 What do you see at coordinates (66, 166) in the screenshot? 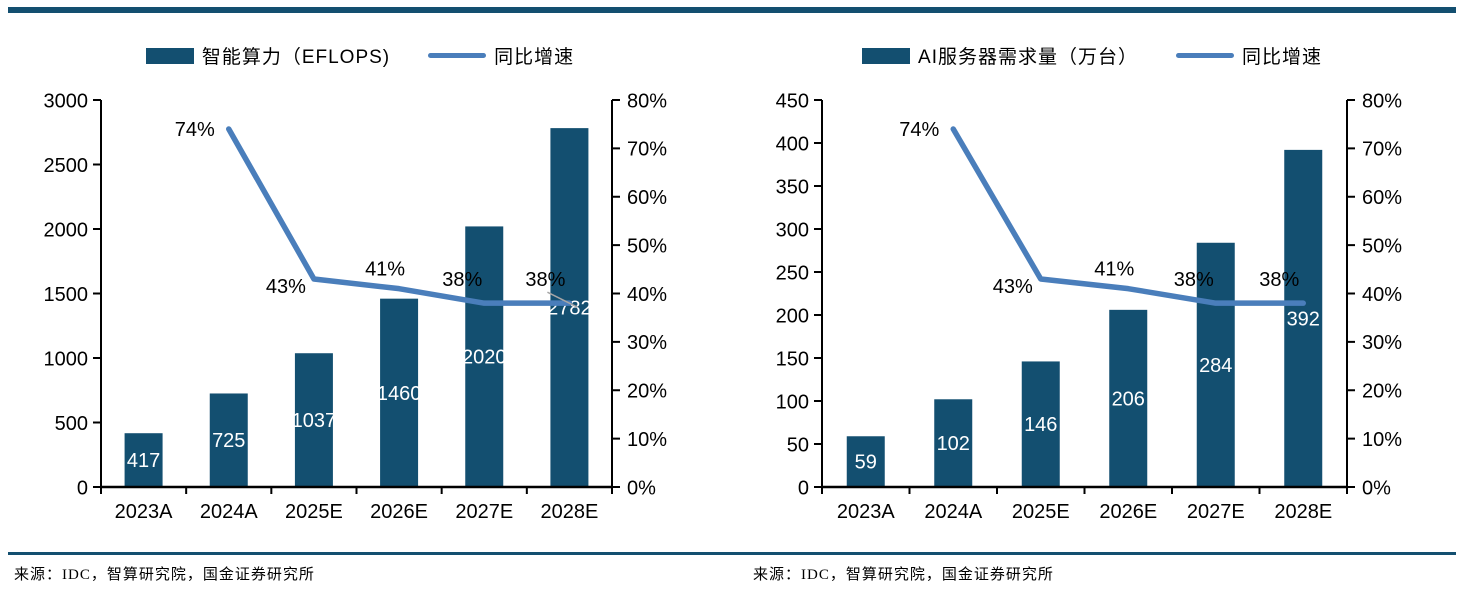
I see `left-axis-tick-label: 2500` at bounding box center [66, 166].